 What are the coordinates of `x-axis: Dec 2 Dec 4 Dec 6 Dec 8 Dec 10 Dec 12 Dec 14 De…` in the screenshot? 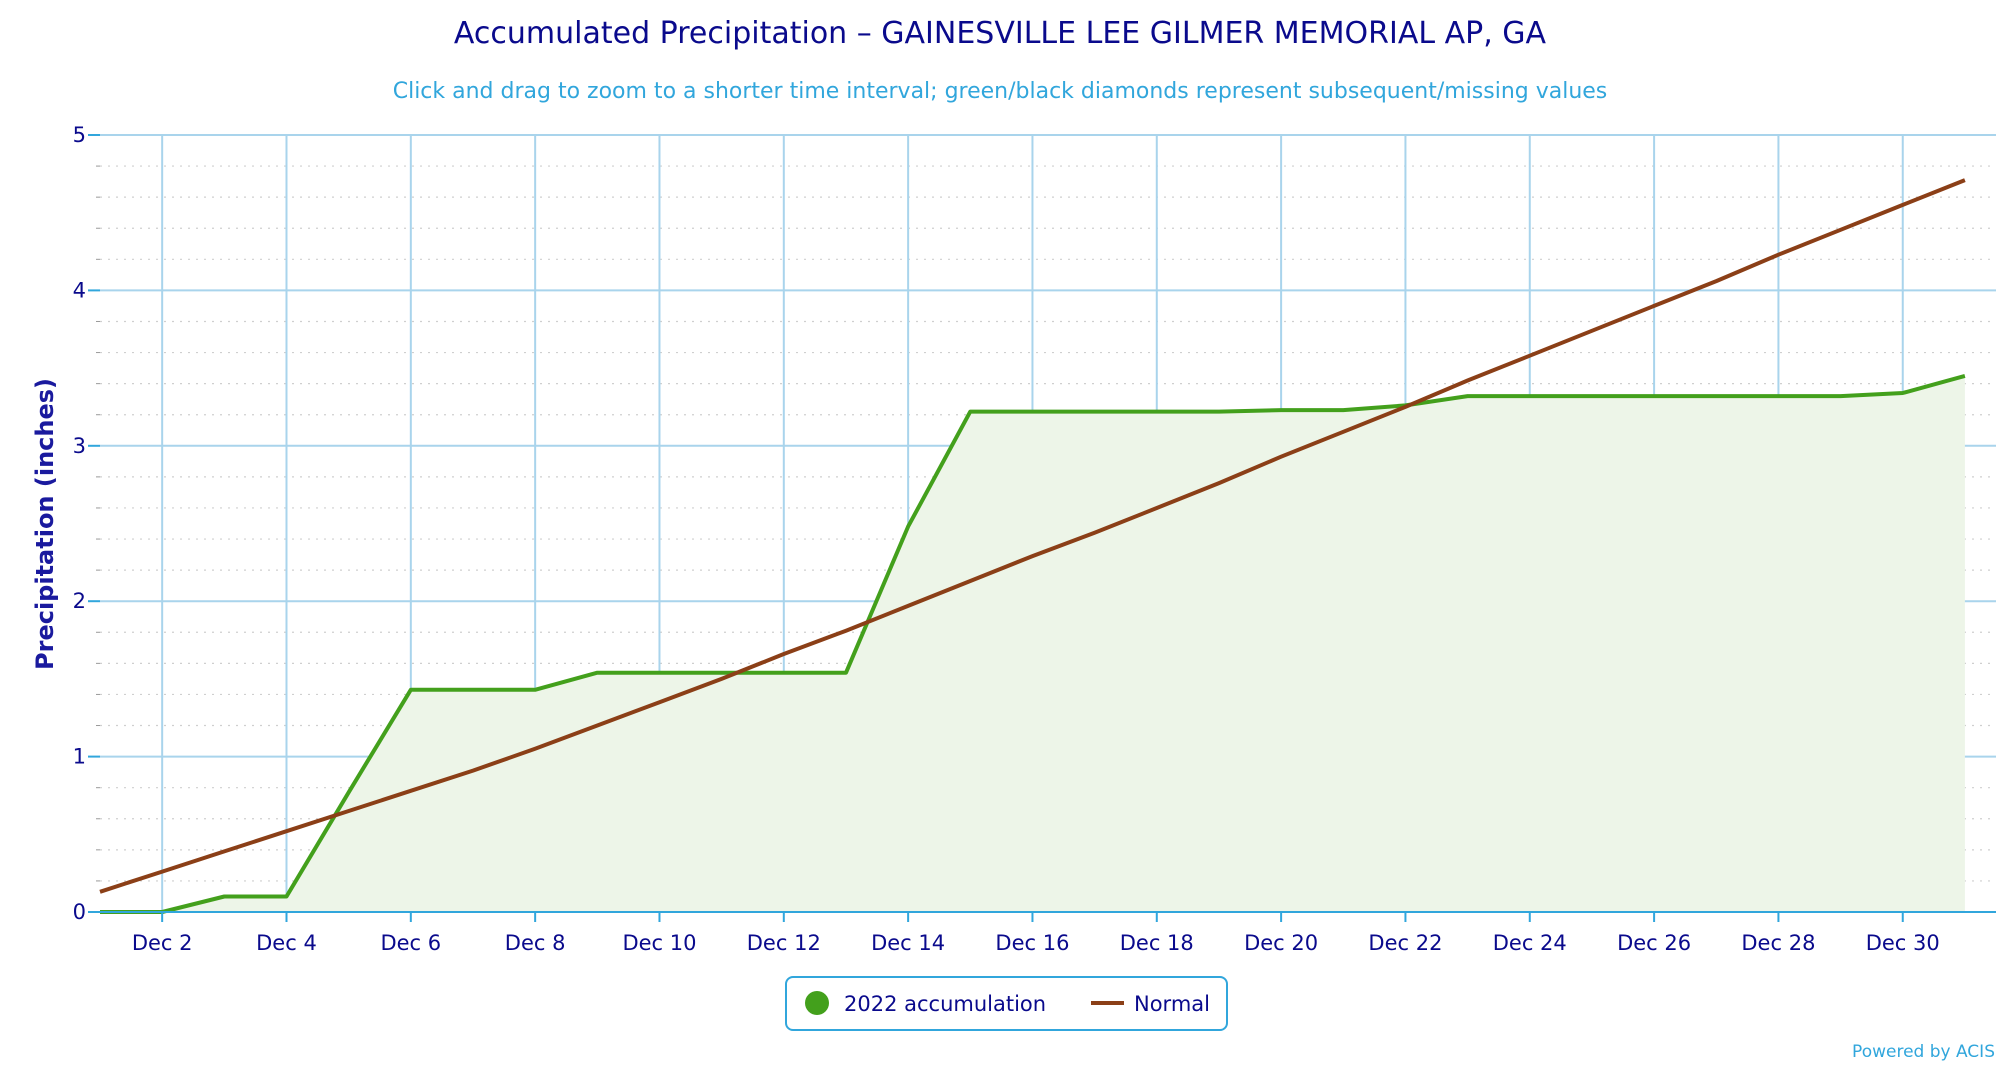 It's located at (1048, 933).